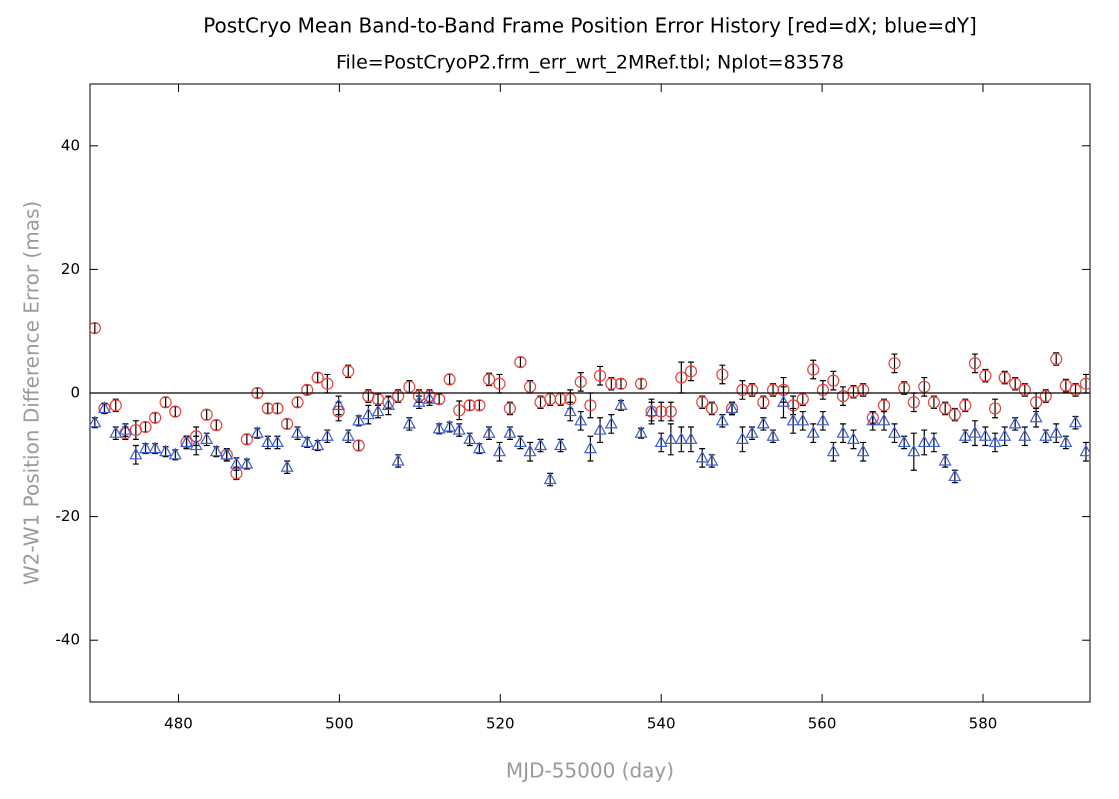  What do you see at coordinates (500, 724) in the screenshot?
I see `x-tick-label: 520` at bounding box center [500, 724].